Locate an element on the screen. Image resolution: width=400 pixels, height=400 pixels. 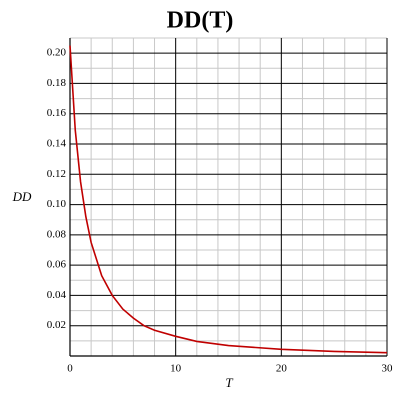
y-tick-label: 0.12 is located at coordinates (56, 174).